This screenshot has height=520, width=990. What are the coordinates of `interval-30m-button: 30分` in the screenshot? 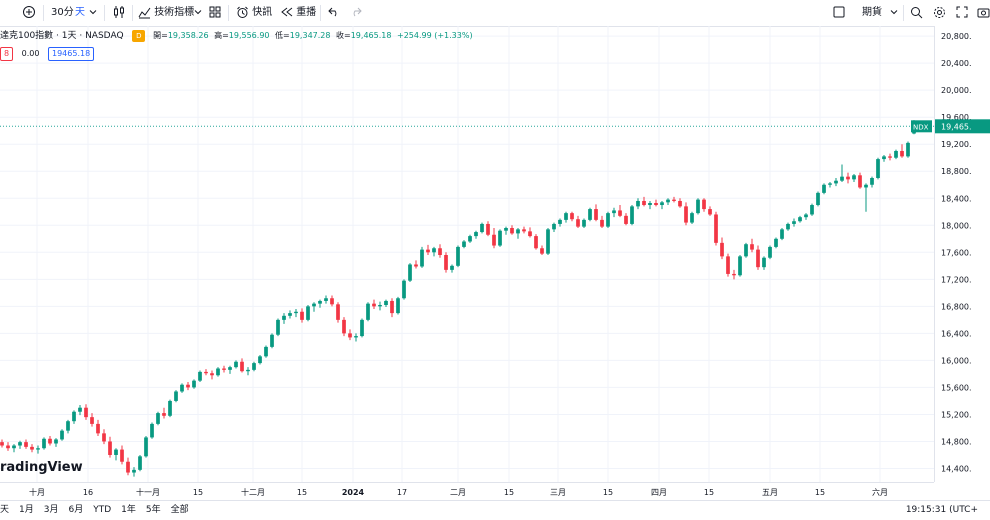 It's located at (62, 12).